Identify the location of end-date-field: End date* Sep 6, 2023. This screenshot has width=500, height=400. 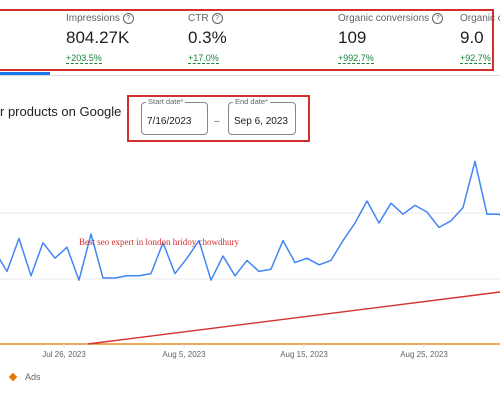
(262, 116).